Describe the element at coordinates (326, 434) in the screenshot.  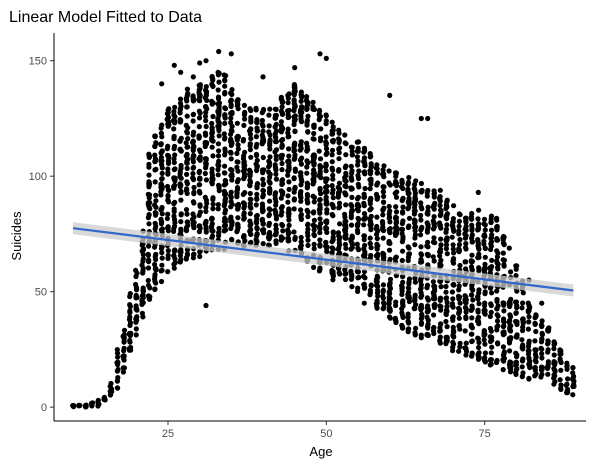
I see `x-tick-label: 50` at that location.